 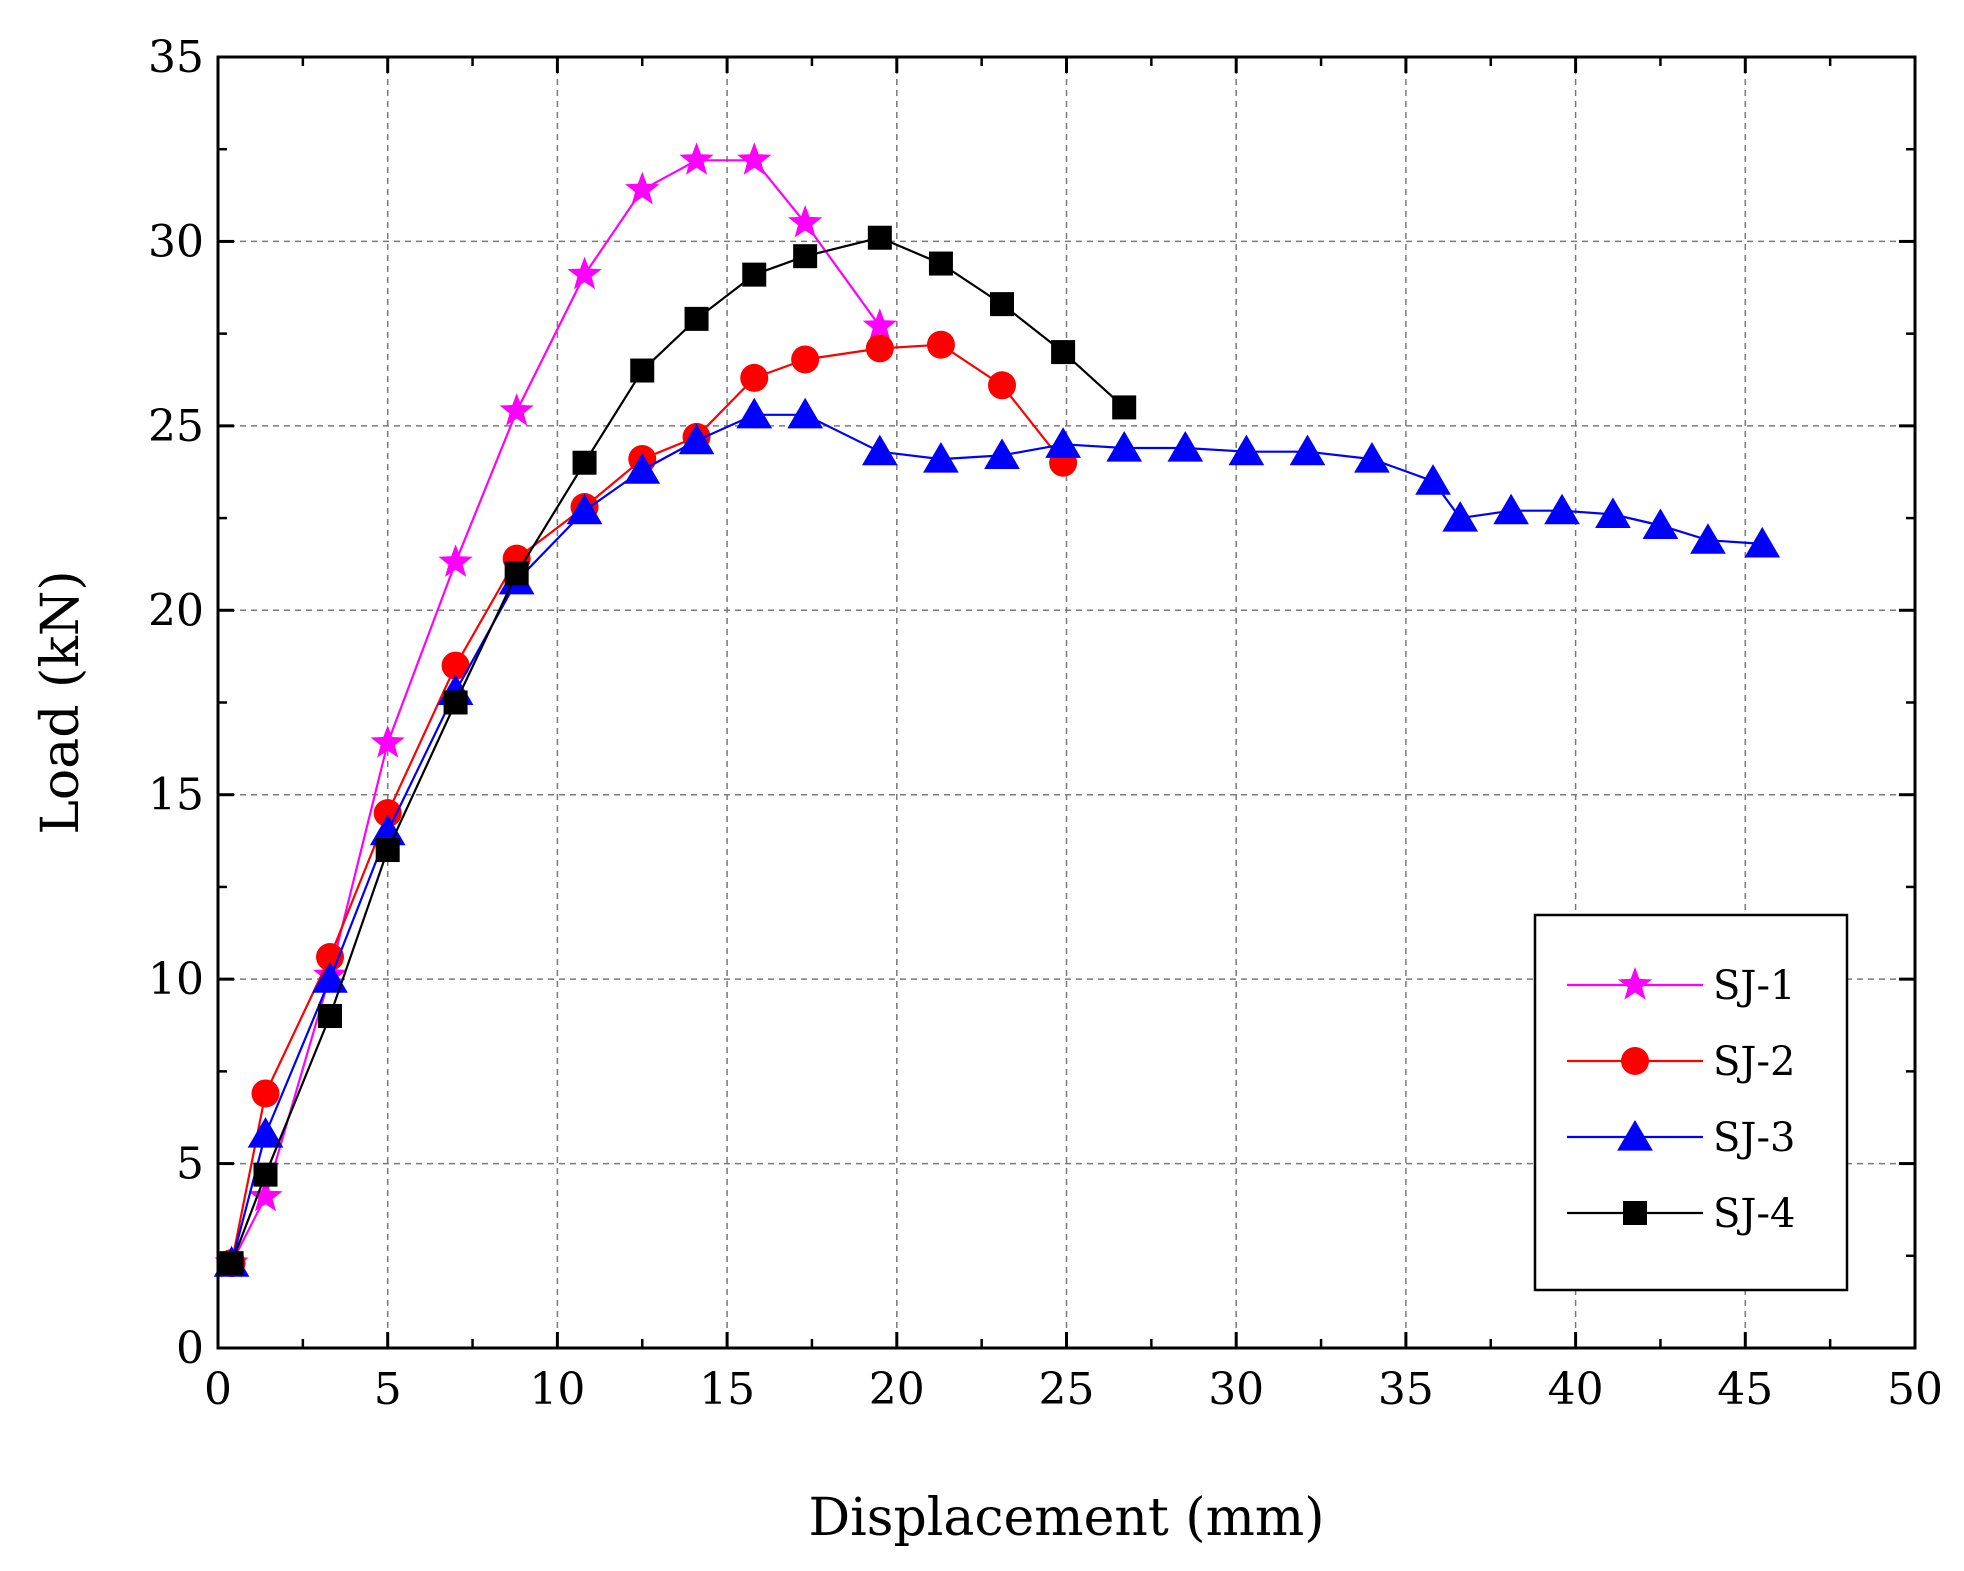 I want to click on legend-entry-sj-2: SJ-2, so click(x=1681, y=1062).